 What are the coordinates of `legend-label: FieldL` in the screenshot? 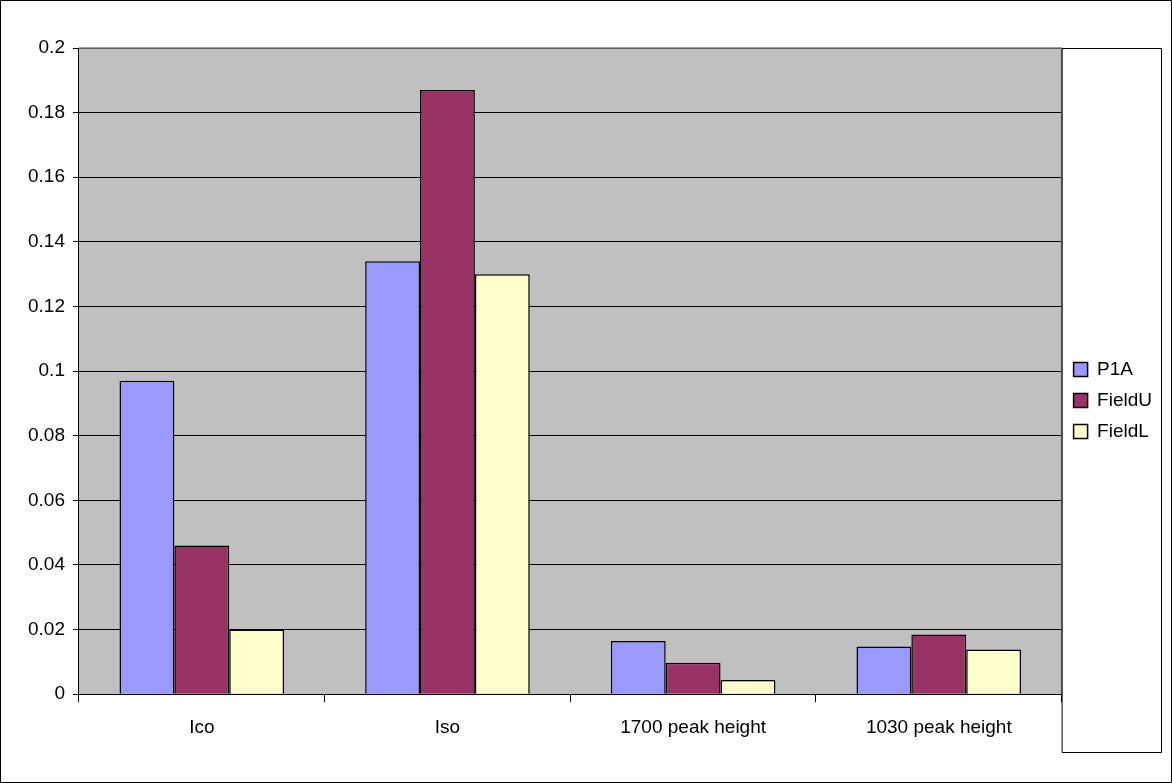 It's located at (1123, 430).